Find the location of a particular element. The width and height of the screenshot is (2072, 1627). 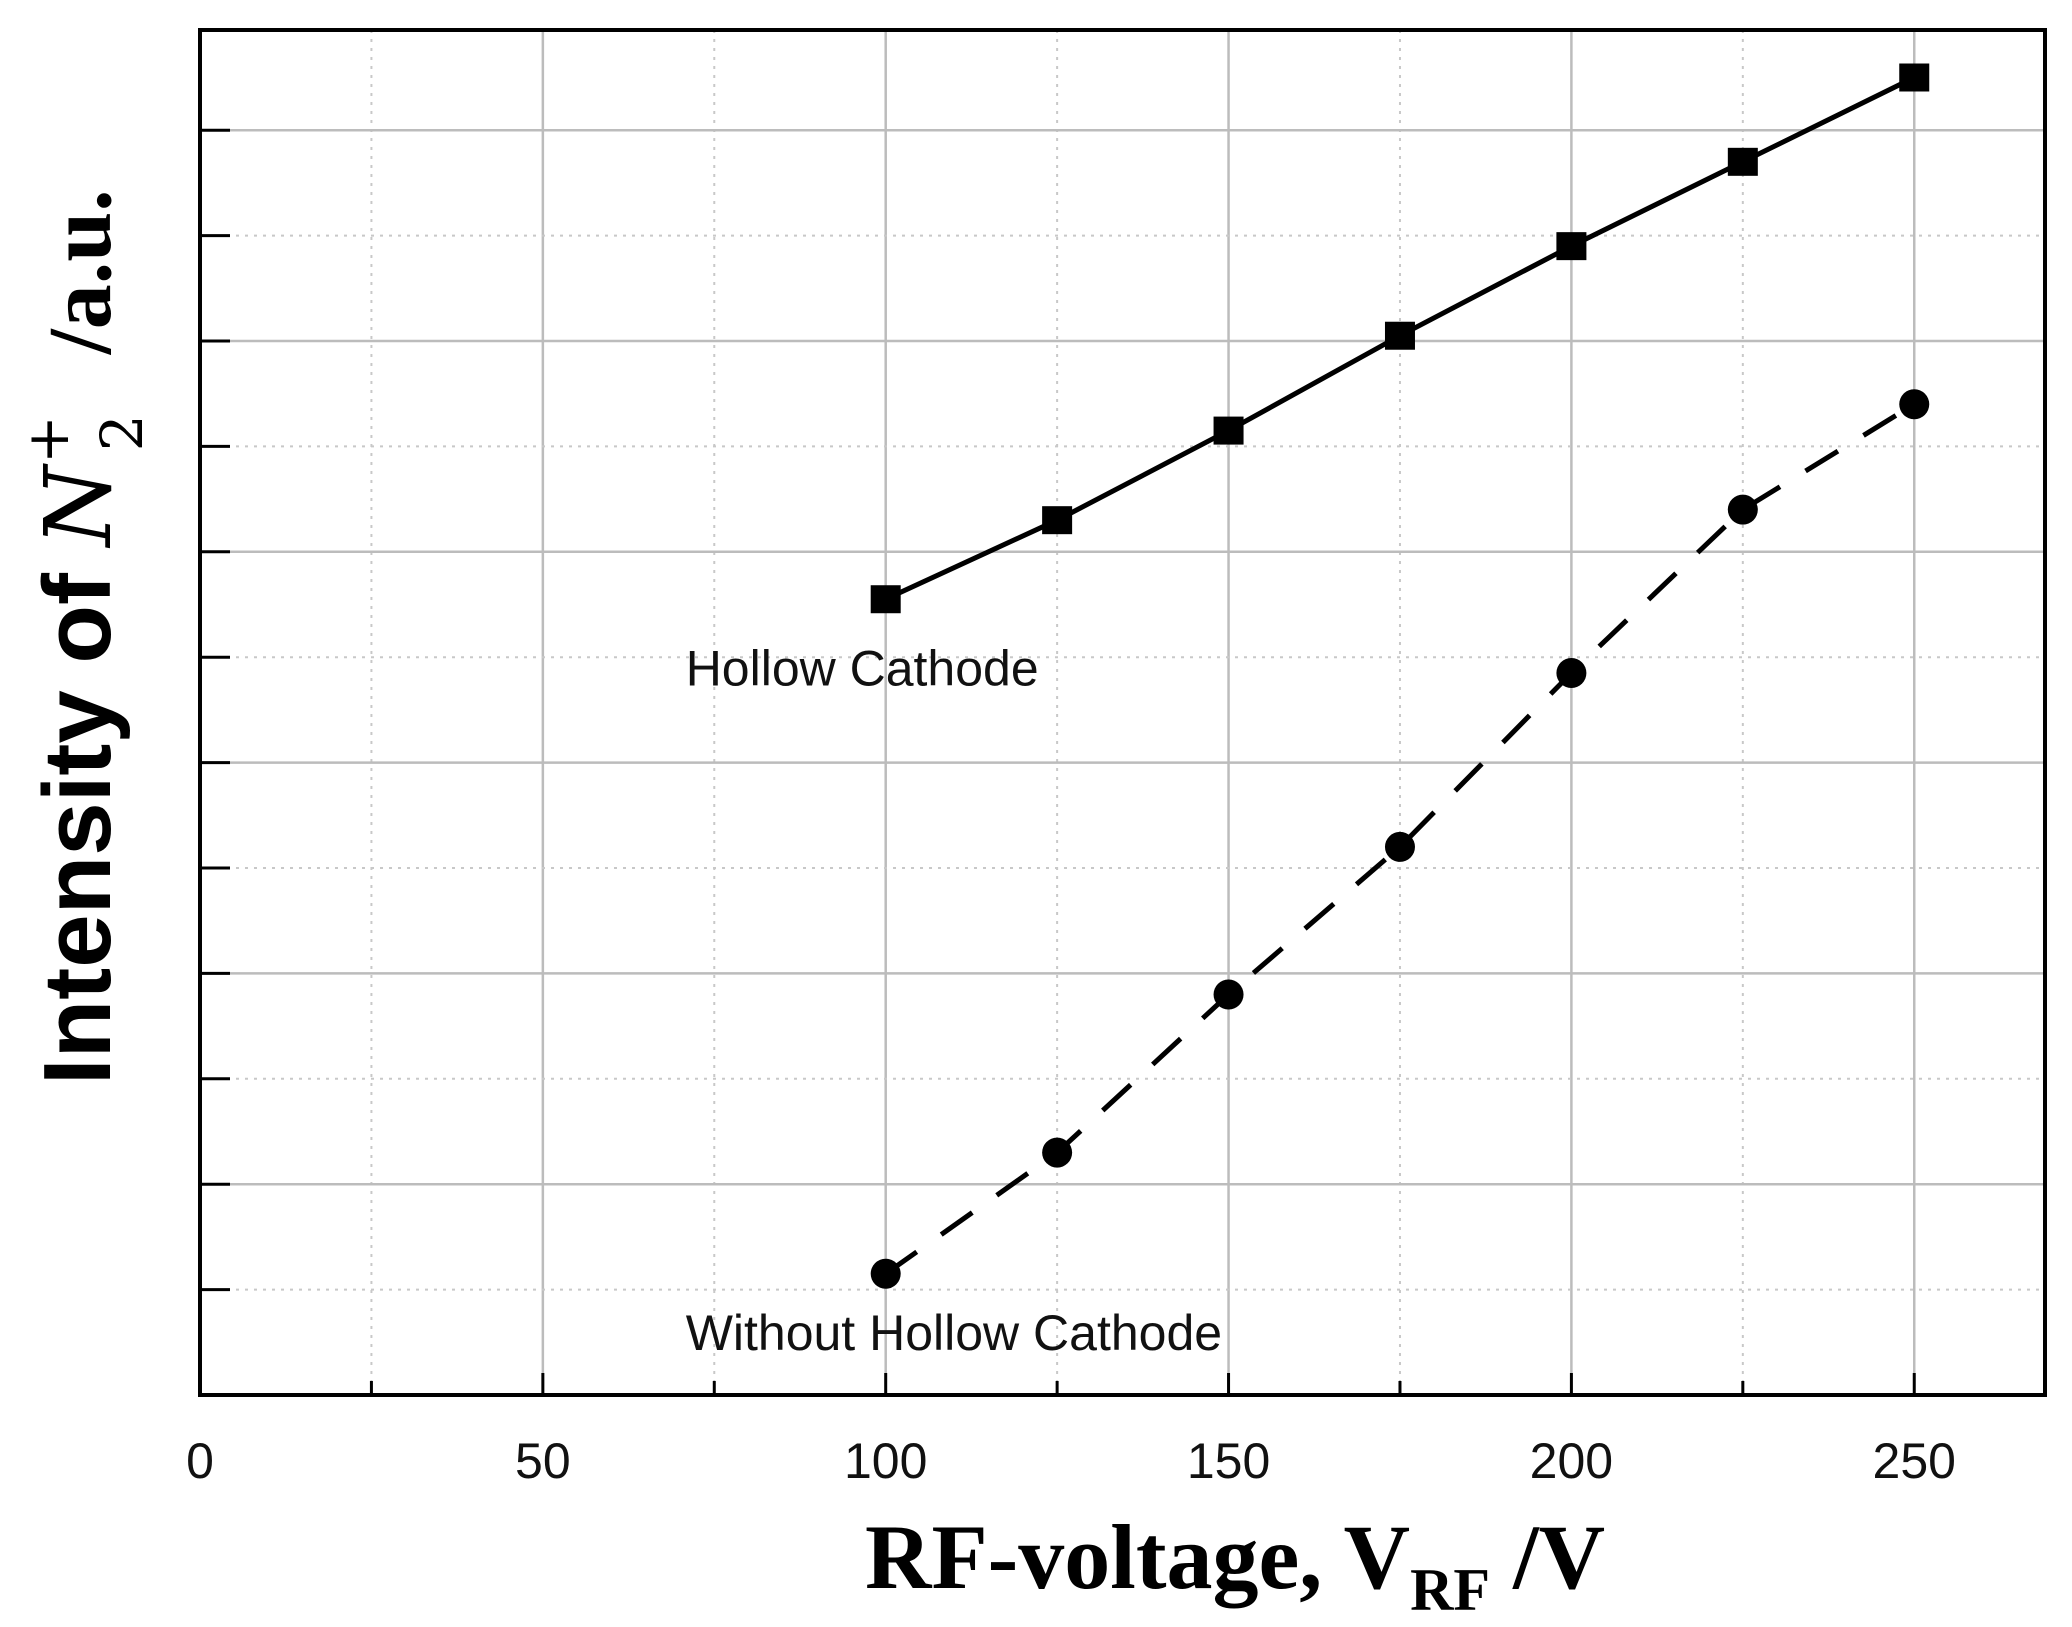

x-tick-label: 150 is located at coordinates (1228, 1461).